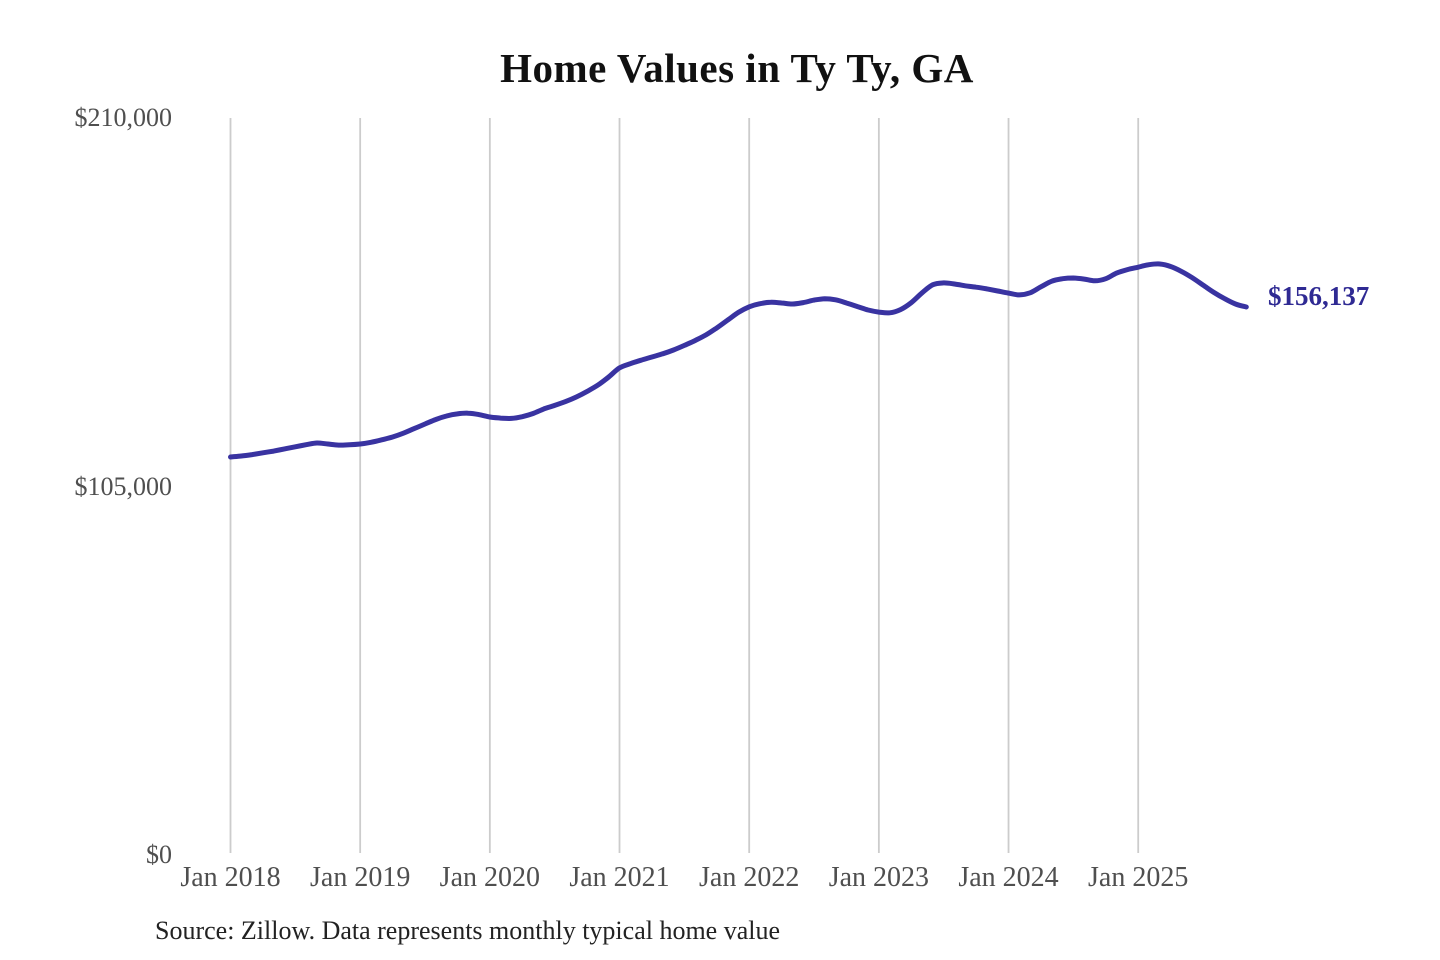 The height and width of the screenshot is (960, 1440). I want to click on x-axis-tick-label: Jan 2025, so click(1138, 877).